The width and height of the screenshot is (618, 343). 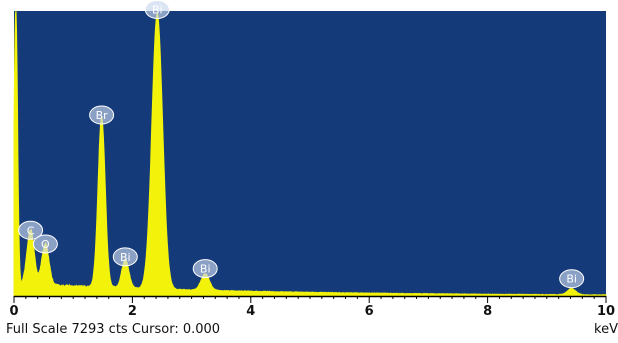 I want to click on peak-label-o: O, so click(x=45, y=244).